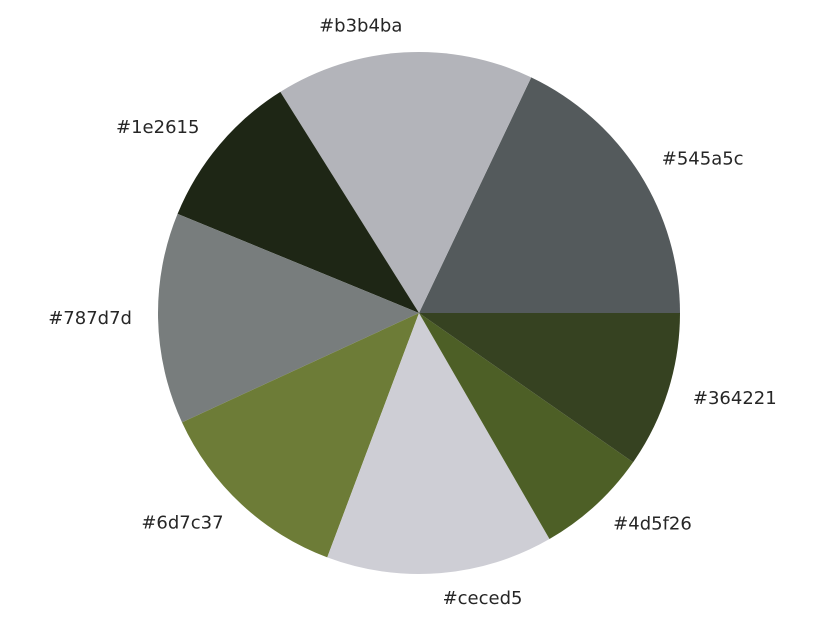 The image size is (818, 632). I want to click on pie-slice-label: #6d7c37, so click(182, 522).